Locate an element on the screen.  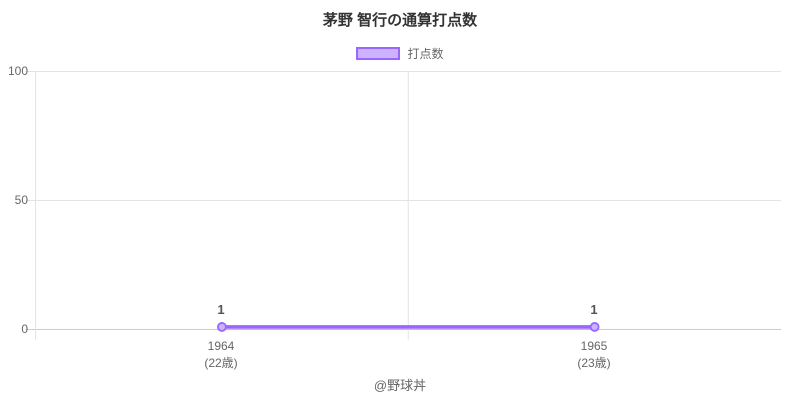
x-tick-year: 1965 is located at coordinates (594, 346).